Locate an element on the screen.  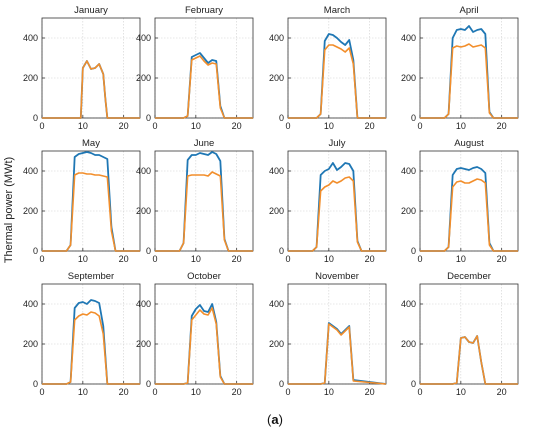
panel-title: November is located at coordinates (337, 276).